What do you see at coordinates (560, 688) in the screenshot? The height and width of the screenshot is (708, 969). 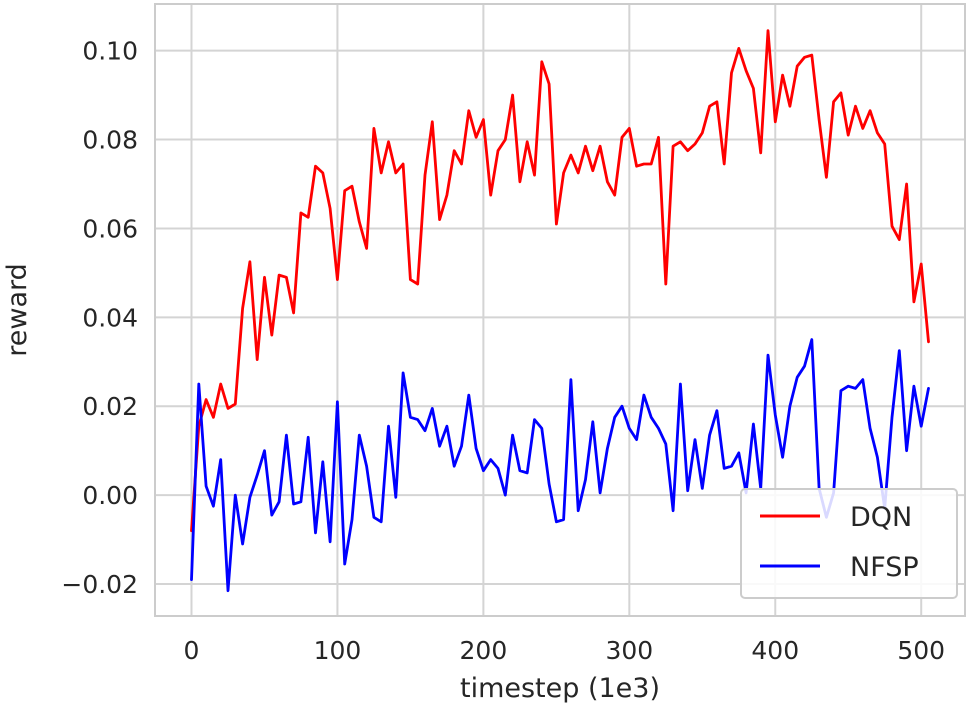 I see `x-axis-label: timestep (1e3)` at bounding box center [560, 688].